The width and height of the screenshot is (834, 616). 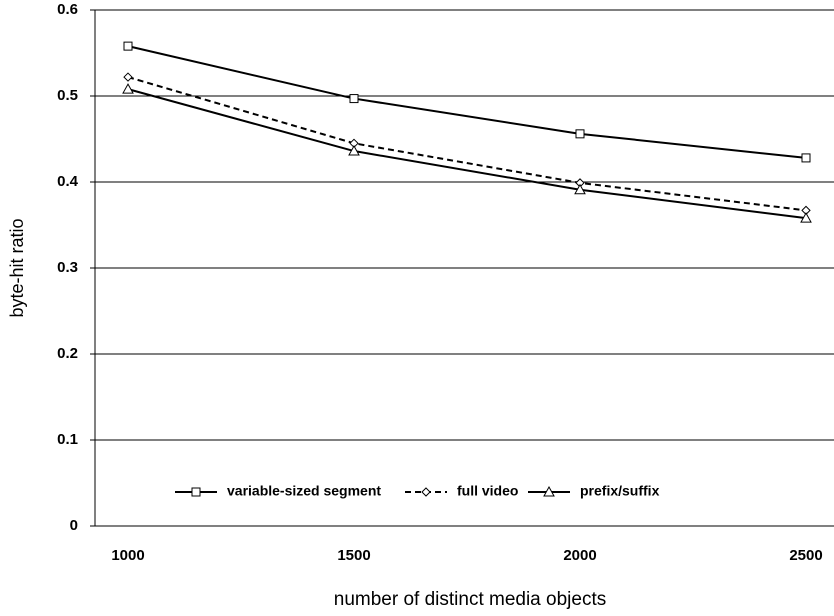 I want to click on x-tick-label: 1500, so click(x=353, y=555).